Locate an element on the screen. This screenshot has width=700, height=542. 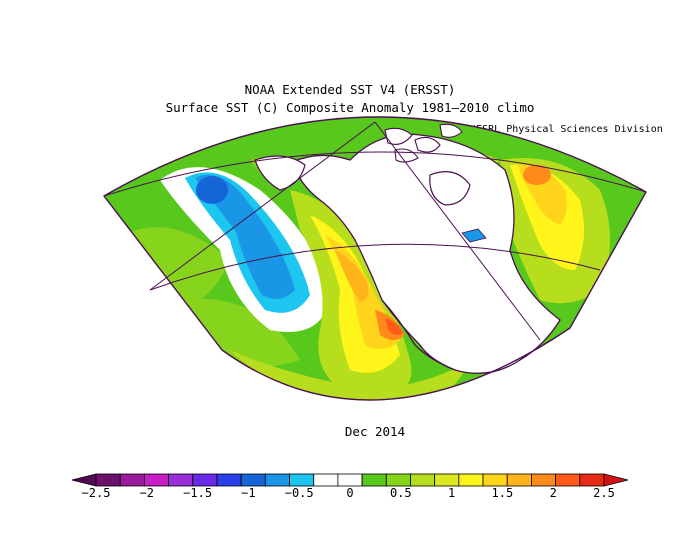
colorbar-tick-label: 2.5 is located at coordinates (604, 493).